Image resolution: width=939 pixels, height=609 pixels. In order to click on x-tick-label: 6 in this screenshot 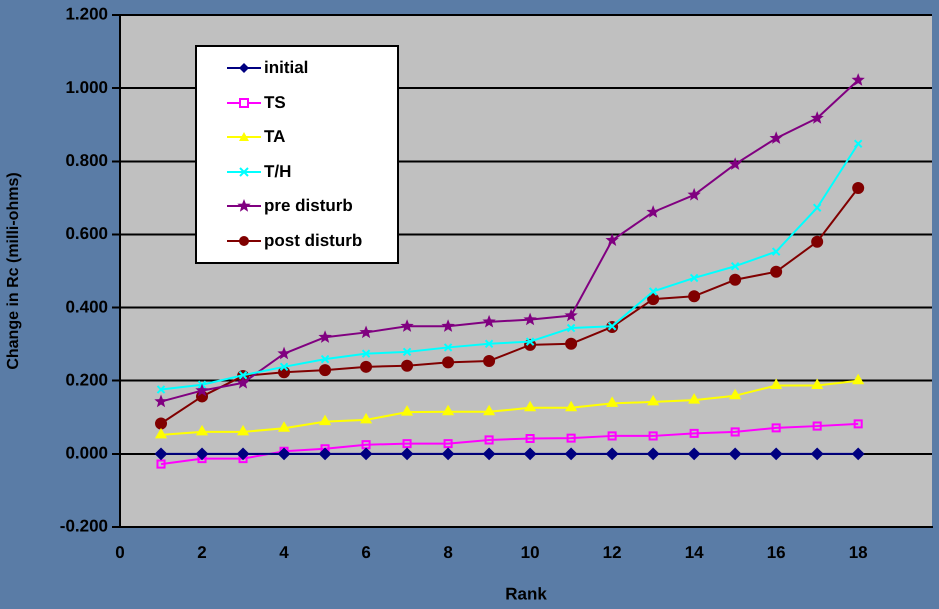, I will do `click(366, 552)`.